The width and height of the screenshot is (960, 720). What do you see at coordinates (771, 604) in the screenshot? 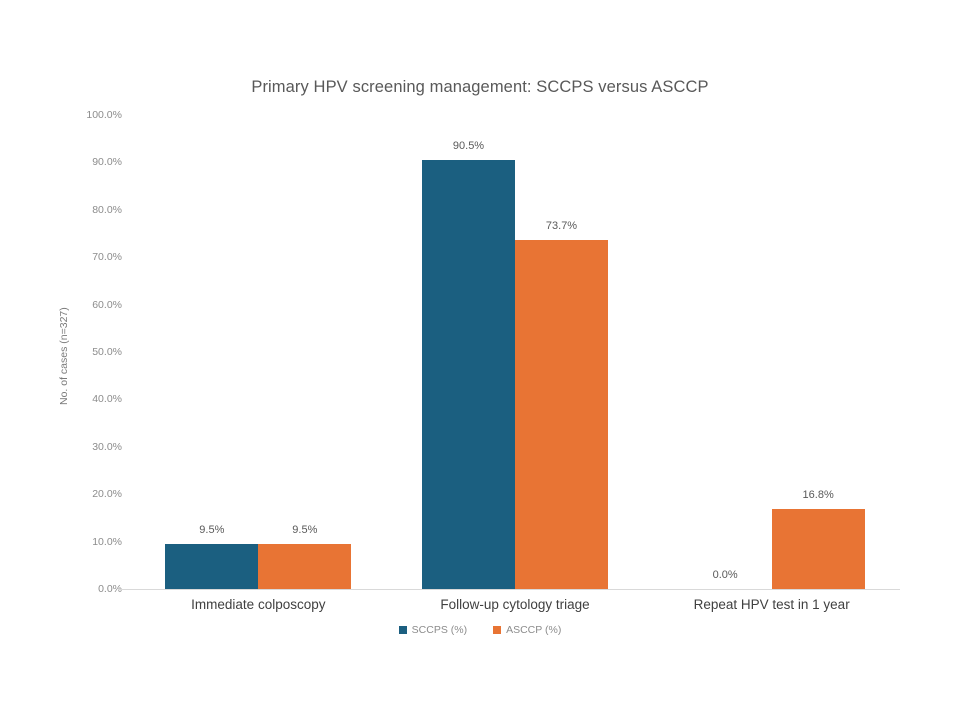
I see `x-axis-category-label: Repeat HPV test in 1 year` at bounding box center [771, 604].